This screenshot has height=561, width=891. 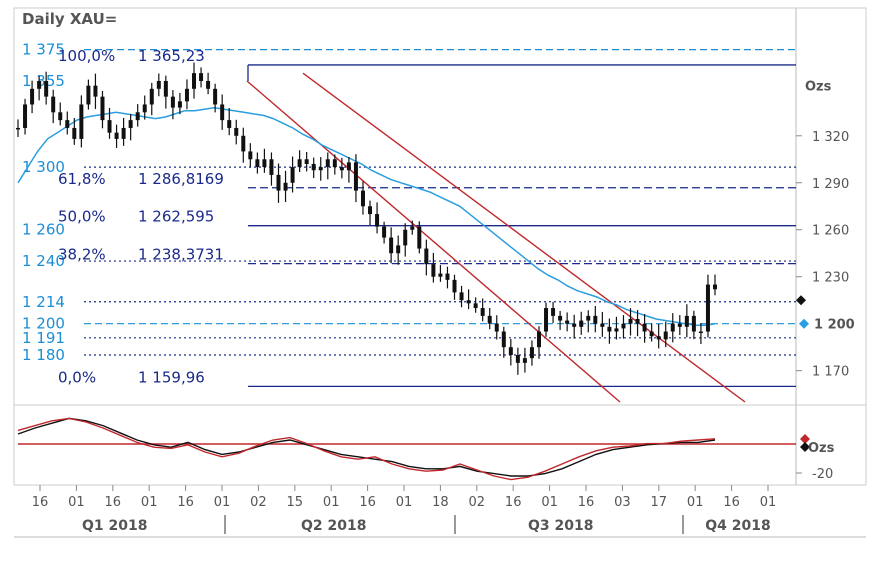 I want to click on level-label: 1 214, so click(x=43, y=302).